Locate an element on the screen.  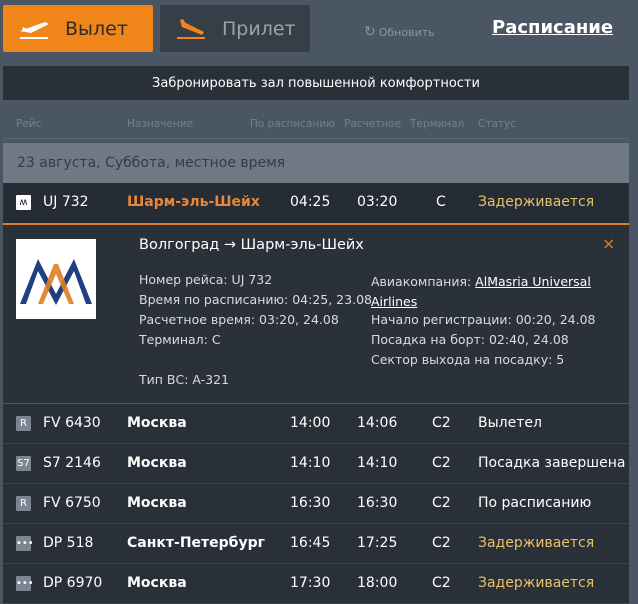
tab-arrival-label: Прилет is located at coordinates (259, 28).